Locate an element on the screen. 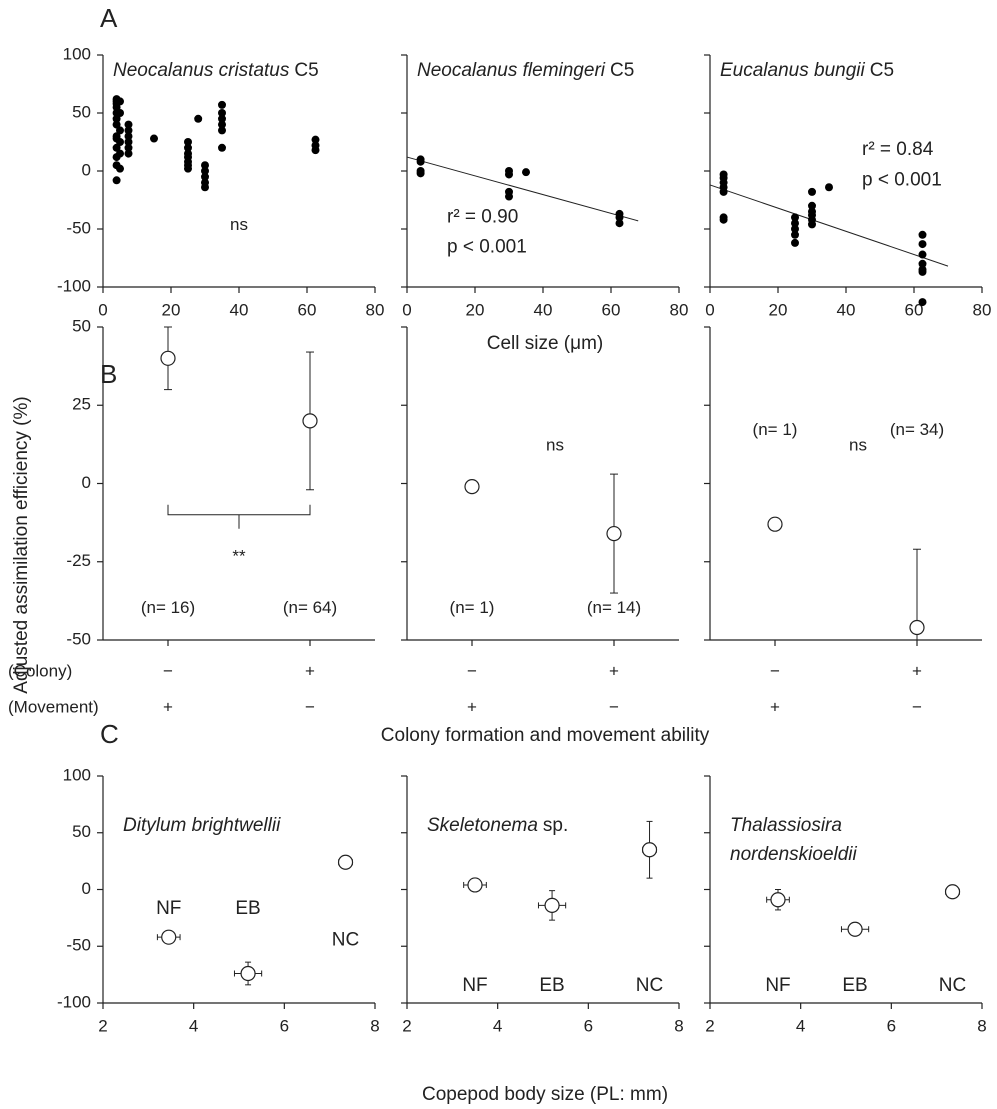  n-label: (n= 16) is located at coordinates (168, 607).